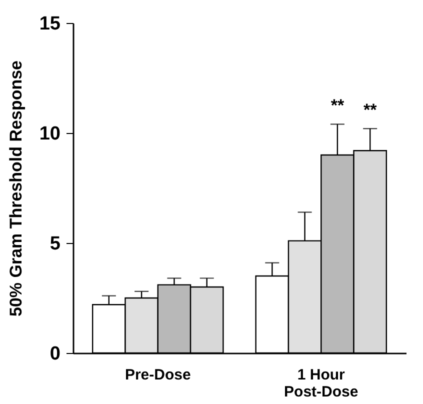  I want to click on y-axis-title: 50% Gram Threshold Response, so click(16, 188).